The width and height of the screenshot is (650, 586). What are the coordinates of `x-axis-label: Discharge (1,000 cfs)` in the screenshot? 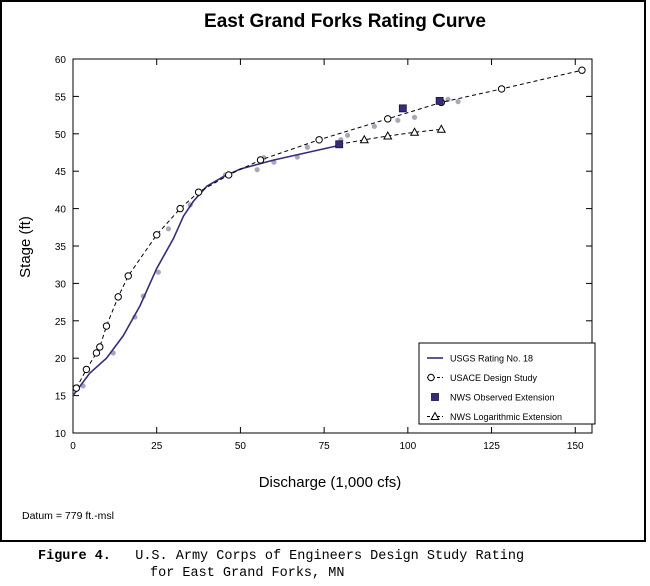 It's located at (330, 482).